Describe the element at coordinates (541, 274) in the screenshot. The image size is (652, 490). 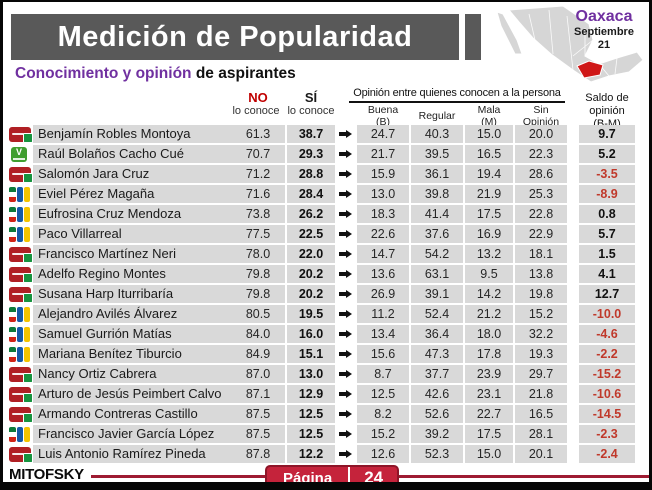
I see `sin-opinion-value: 13.8` at that location.